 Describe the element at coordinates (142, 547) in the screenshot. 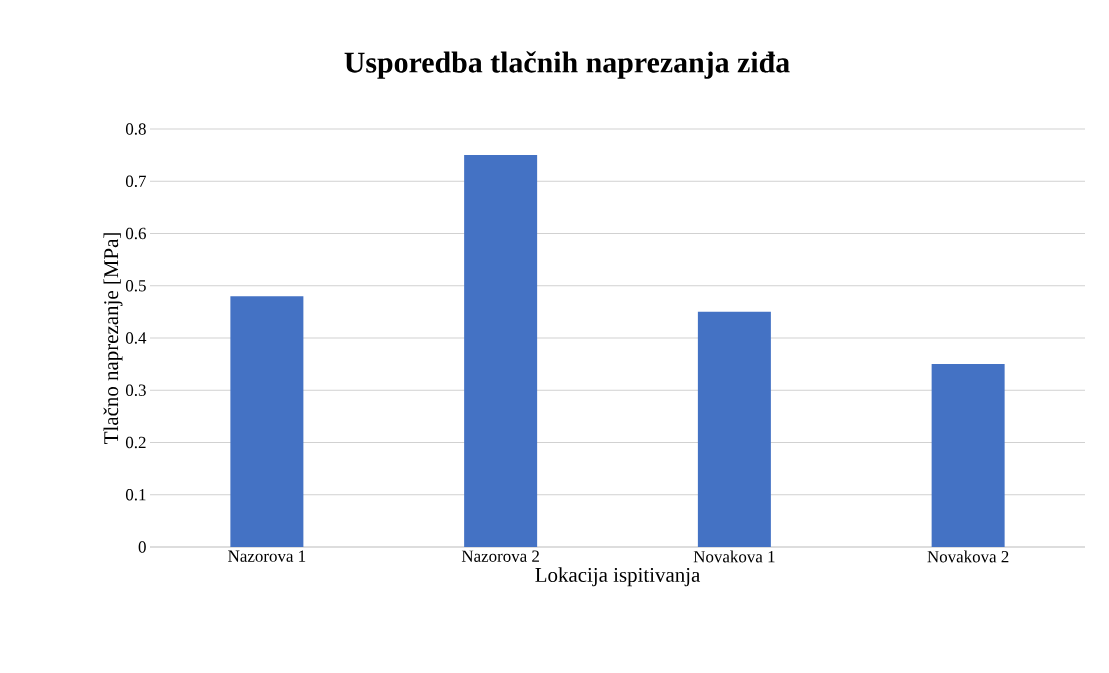

I see `y-tick-label: 0` at that location.